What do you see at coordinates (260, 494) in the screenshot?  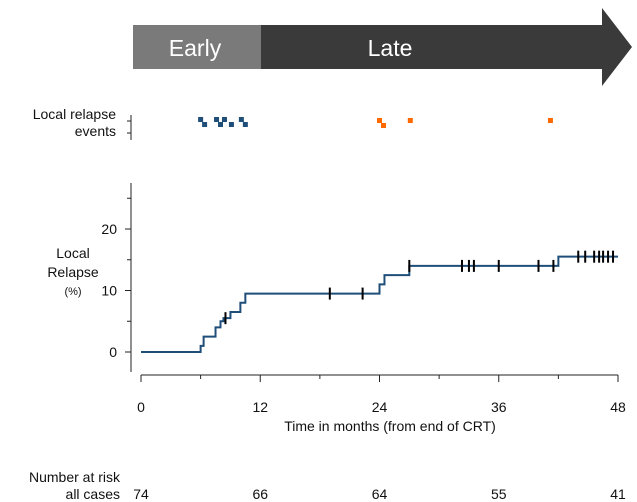 I see `risk-count: 66` at bounding box center [260, 494].